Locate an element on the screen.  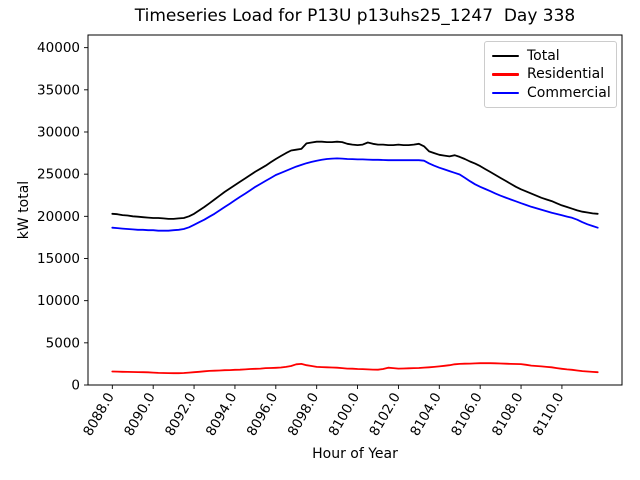
legend-label: Residential is located at coordinates (566, 74).